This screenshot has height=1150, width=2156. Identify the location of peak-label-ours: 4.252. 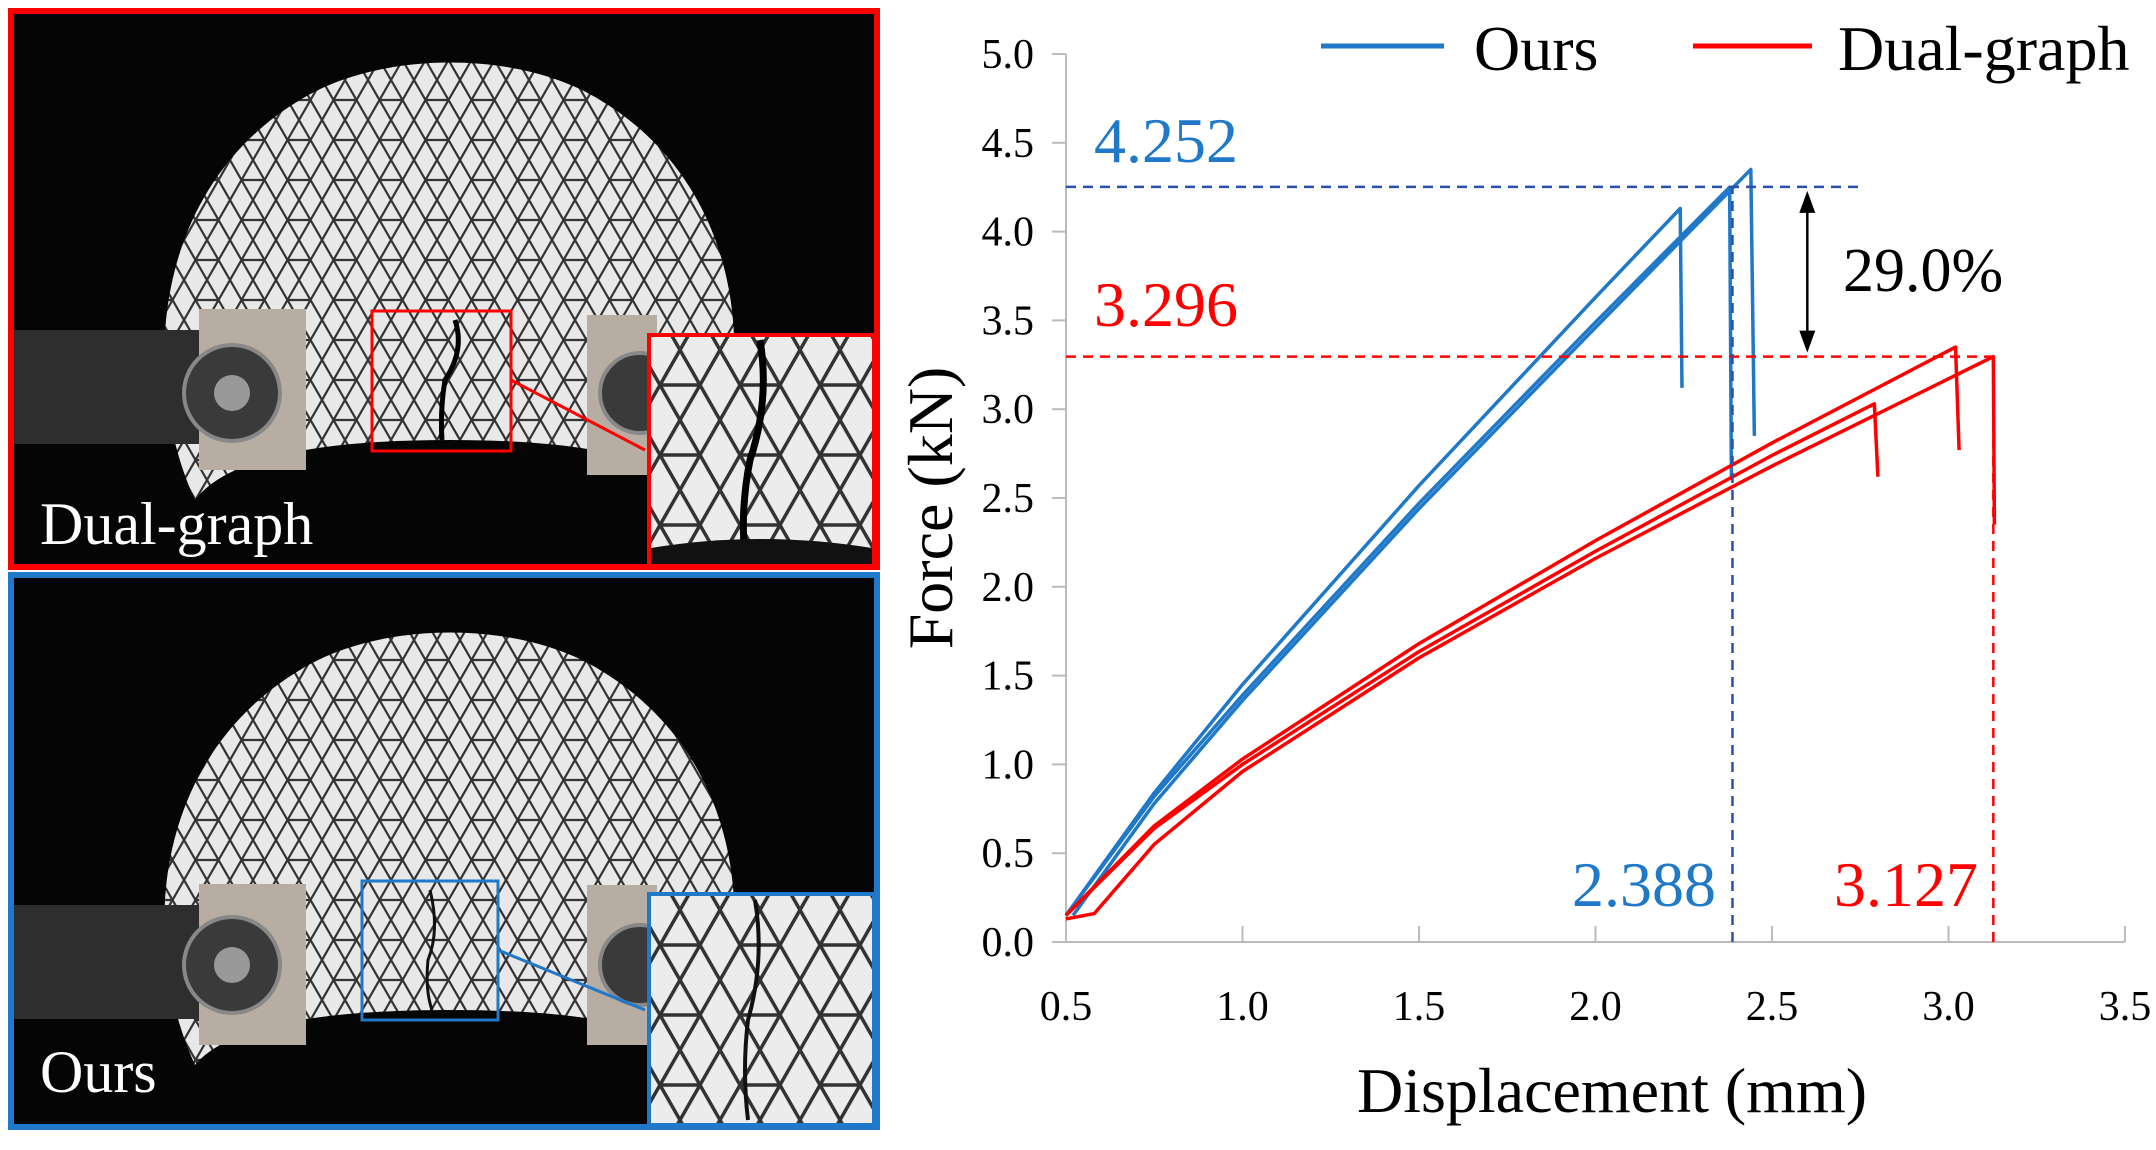
(1166, 140).